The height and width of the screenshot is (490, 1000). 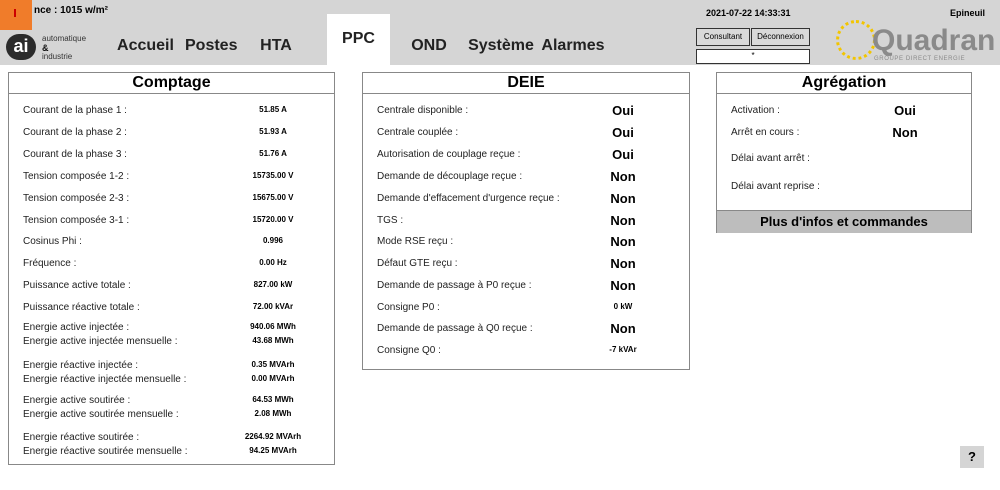 I want to click on row-label: Demande d'effacement d'urgence reçue :, so click(x=468, y=198).